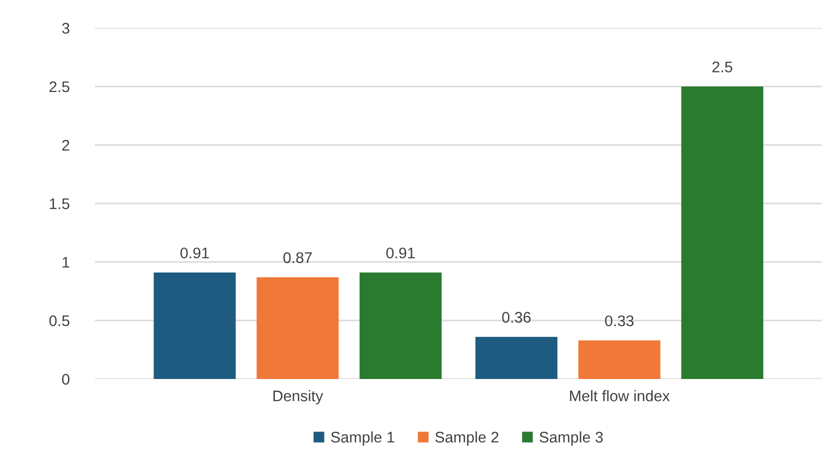  Describe the element at coordinates (297, 258) in the screenshot. I see `data-label: 0.87` at that location.